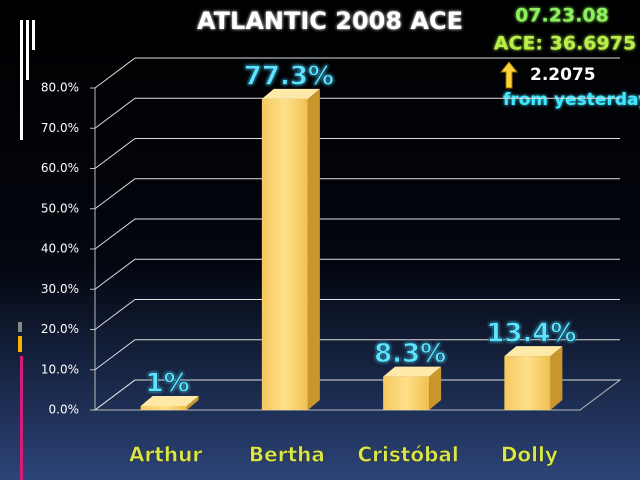  I want to click on value-label: 8.3%, so click(410, 354).